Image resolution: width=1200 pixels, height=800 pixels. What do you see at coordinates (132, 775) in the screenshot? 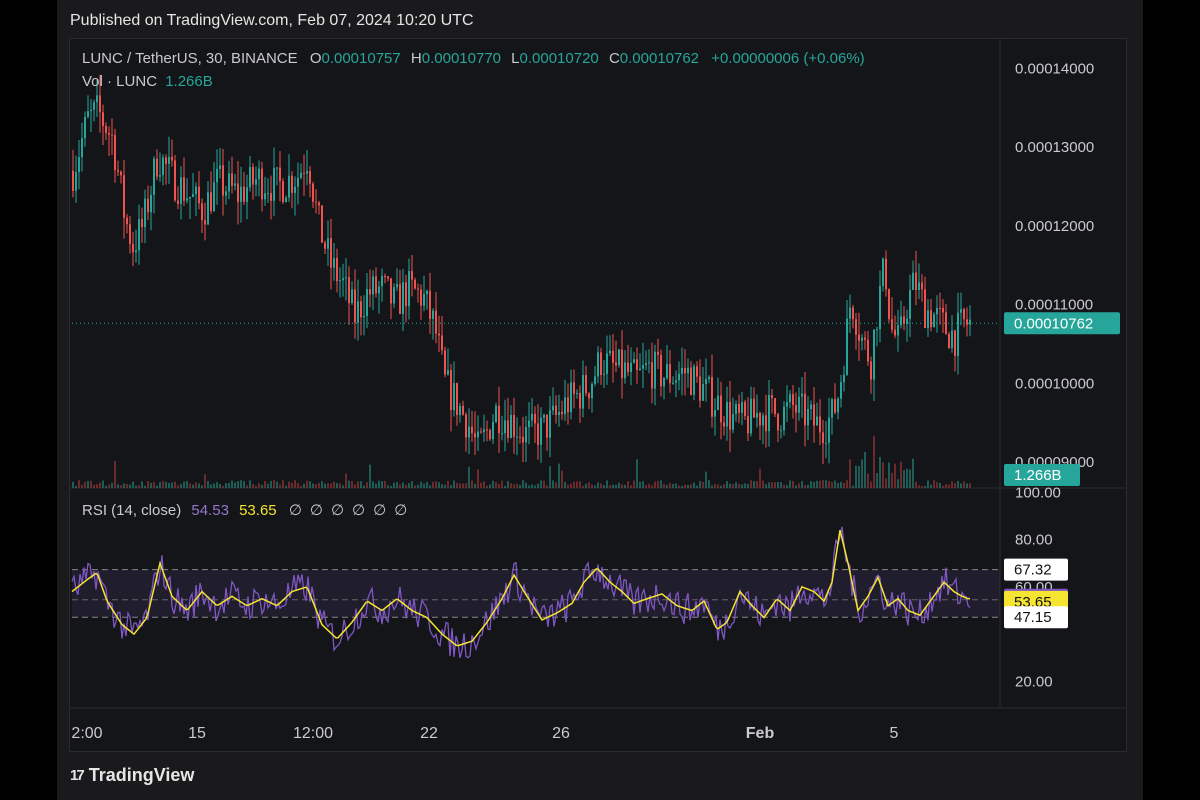
I see `tradingview-logo: 17 TradingView` at bounding box center [132, 775].